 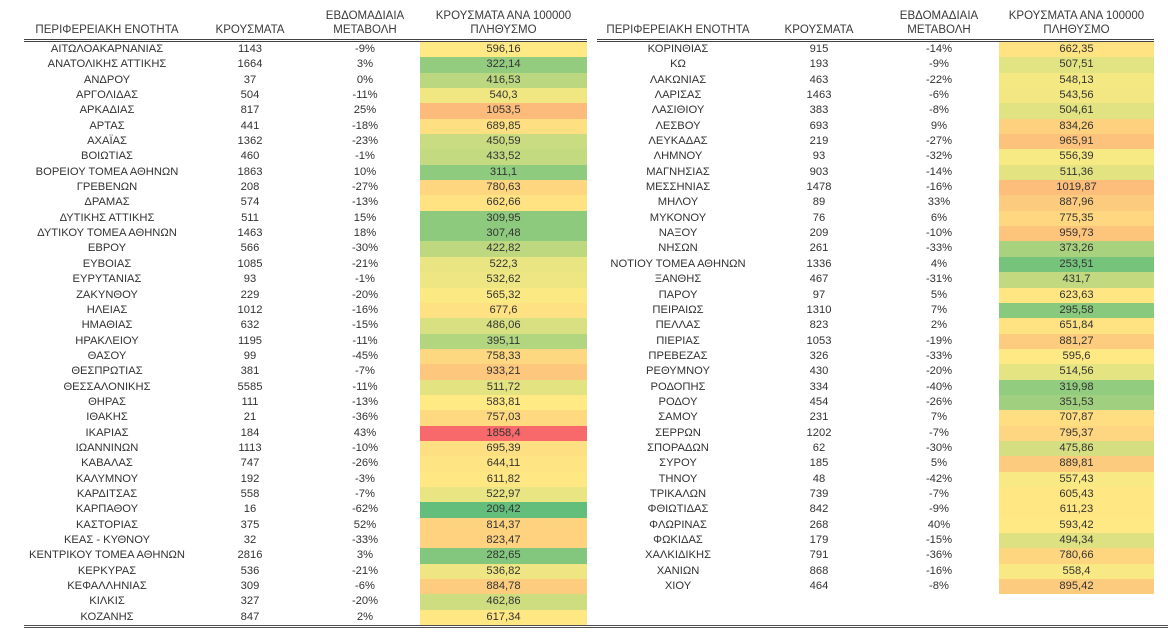 I want to click on table-row: ΦΛΩΡΙΝΑΣ 268 40% 593,42, so click(x=875, y=525).